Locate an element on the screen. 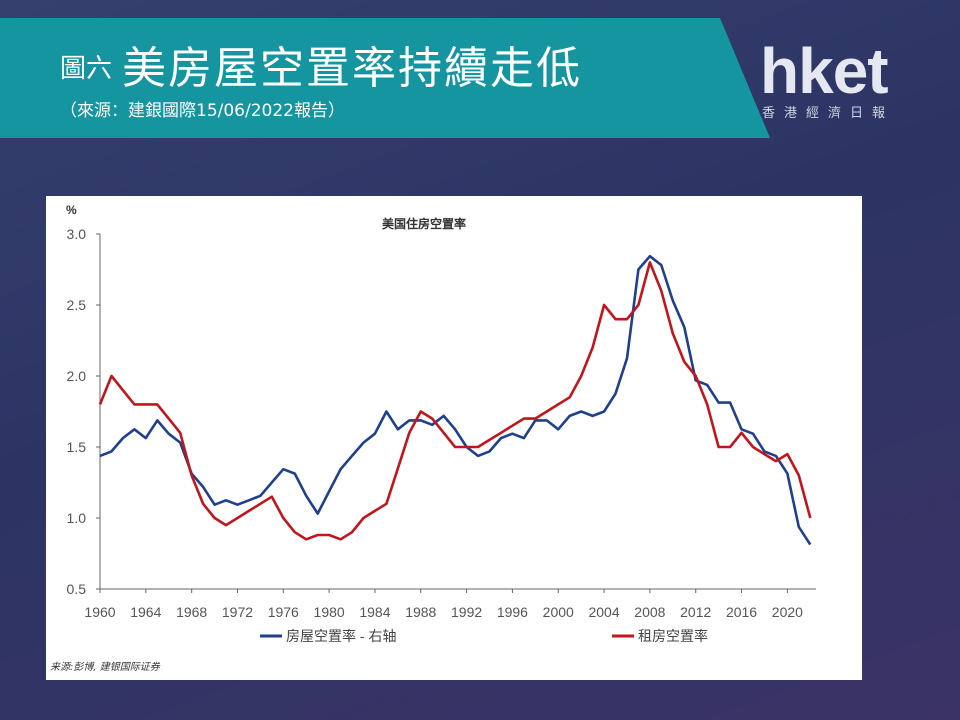 Image resolution: width=960 pixels, height=720 pixels. x-tick-label: 1972 is located at coordinates (237, 612).